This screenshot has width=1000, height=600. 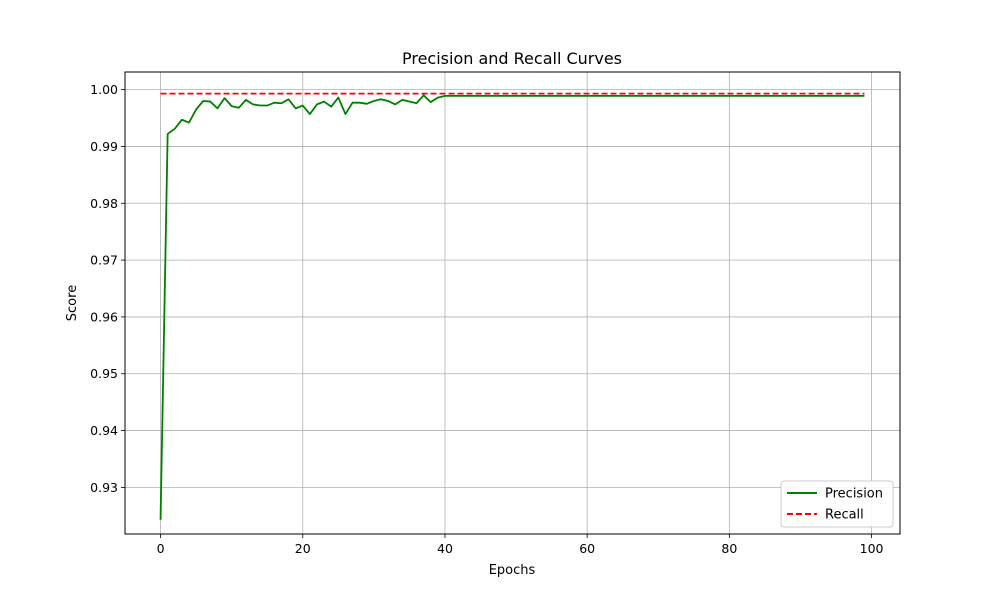 I want to click on y-tick-label: 0.96, so click(x=104, y=316).